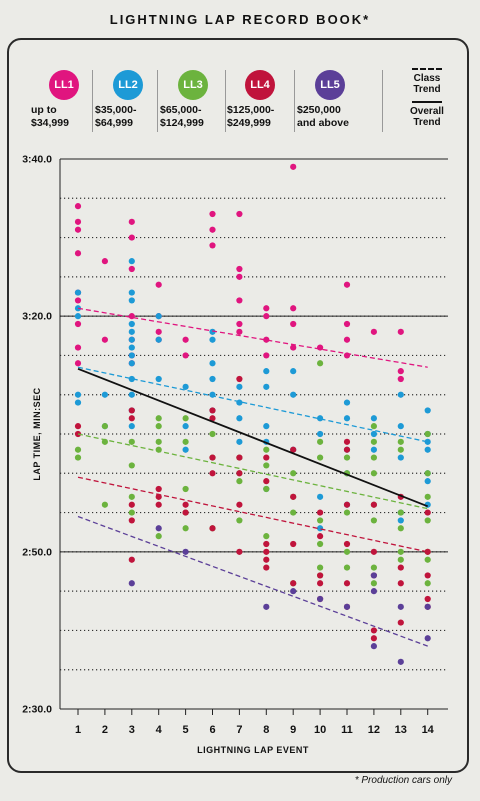 The width and height of the screenshot is (480, 801). I want to click on legend-range-line2: $124,999, so click(182, 123).